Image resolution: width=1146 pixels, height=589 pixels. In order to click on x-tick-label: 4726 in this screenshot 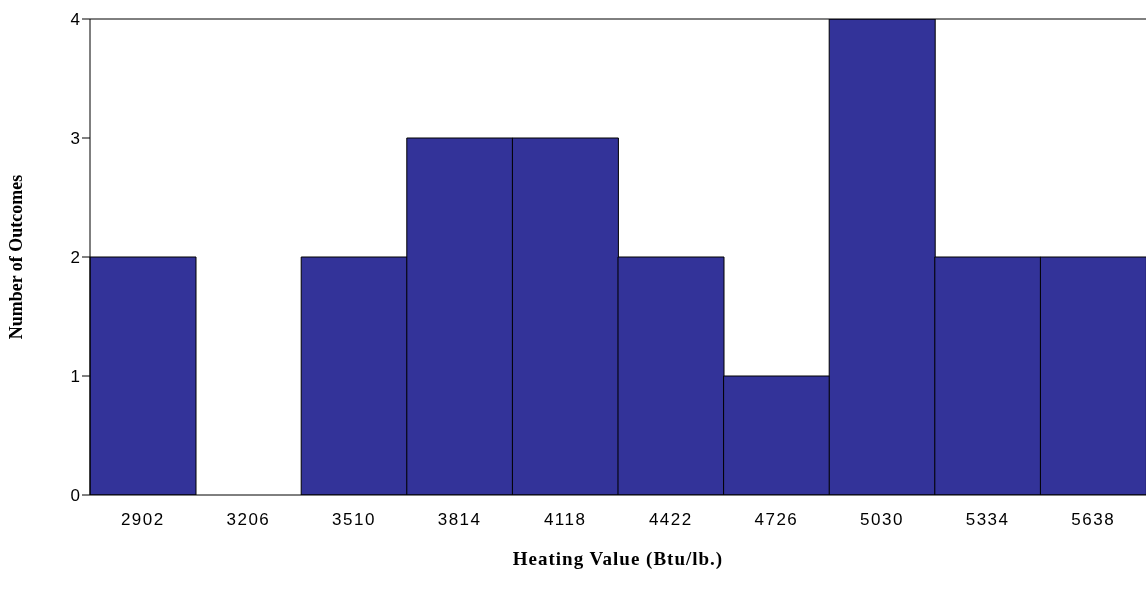, I will do `click(776, 520)`.